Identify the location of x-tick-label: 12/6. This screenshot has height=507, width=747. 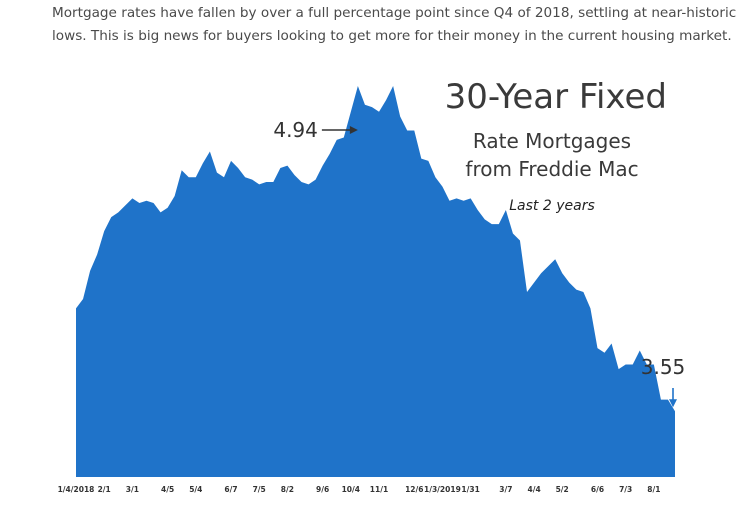
(414, 489).